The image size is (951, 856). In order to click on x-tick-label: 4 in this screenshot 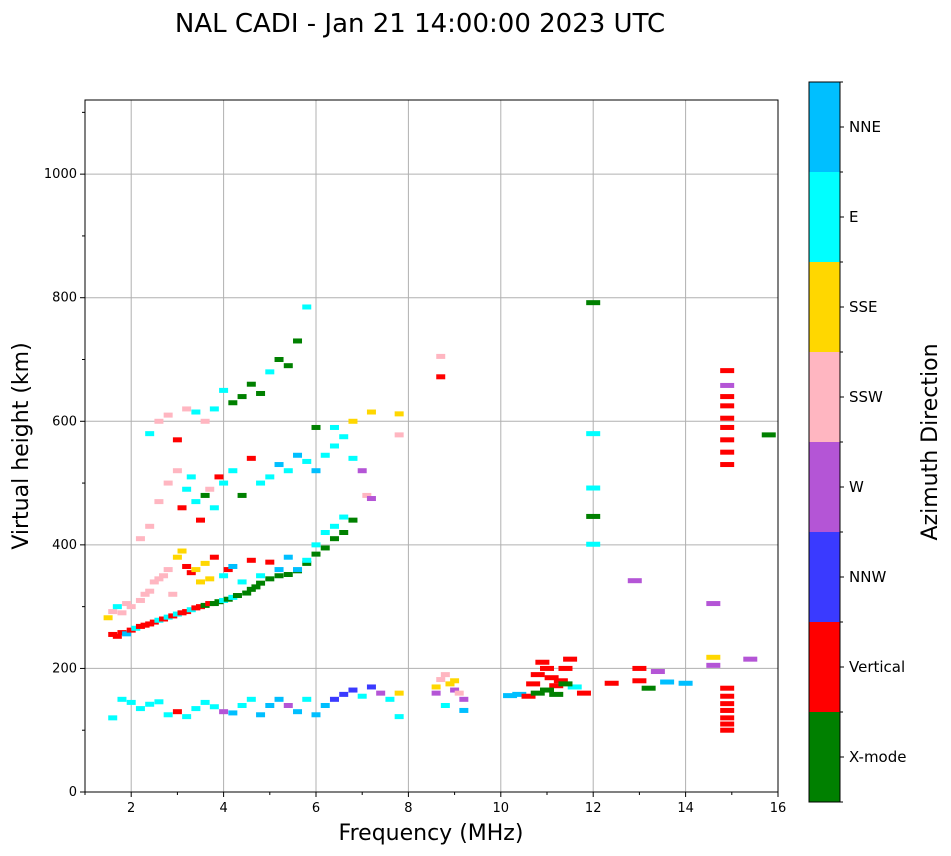, I will do `click(223, 808)`.